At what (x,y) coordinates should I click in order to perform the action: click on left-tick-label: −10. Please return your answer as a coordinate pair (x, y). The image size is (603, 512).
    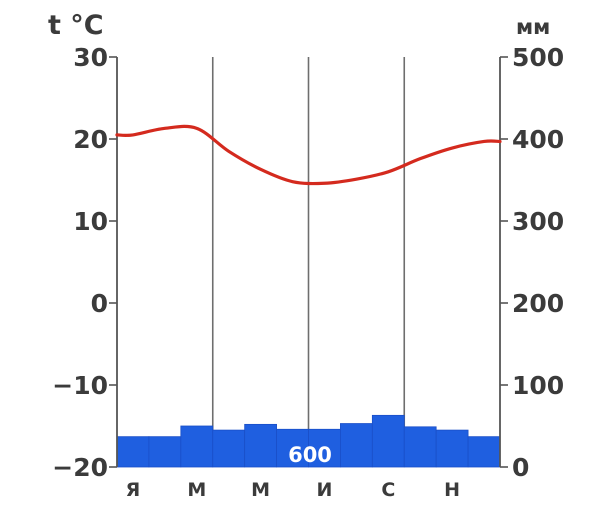
    Looking at the image, I should click on (80, 385).